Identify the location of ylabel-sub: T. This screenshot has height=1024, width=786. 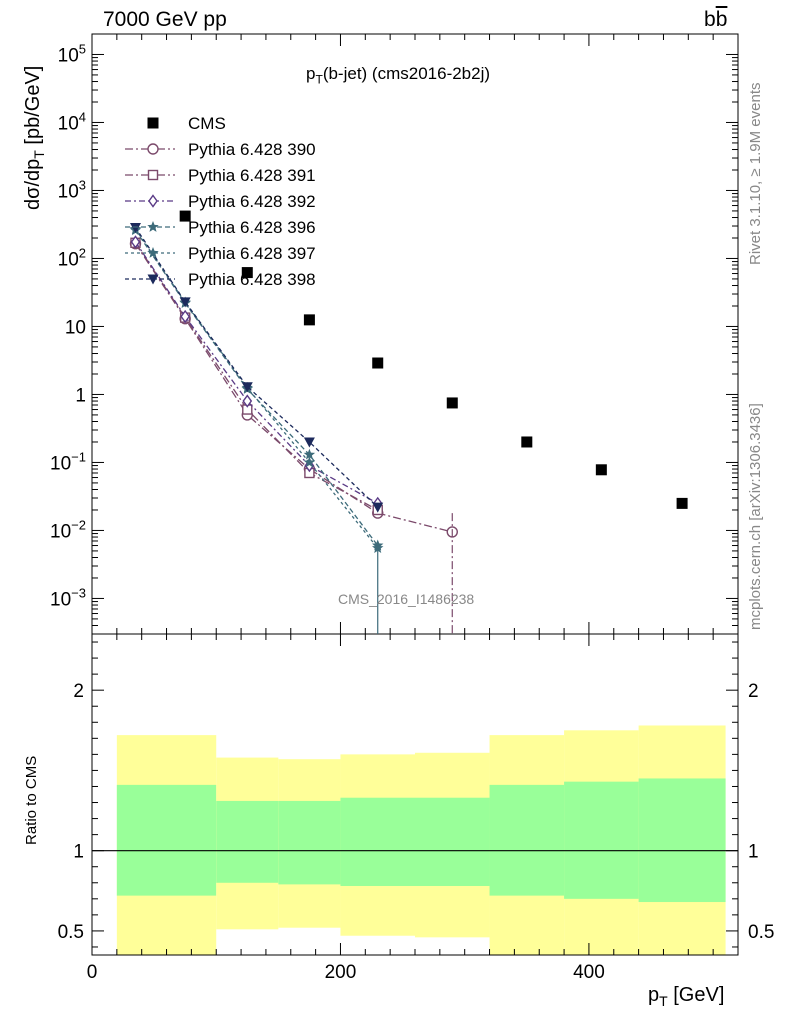
(39, 154).